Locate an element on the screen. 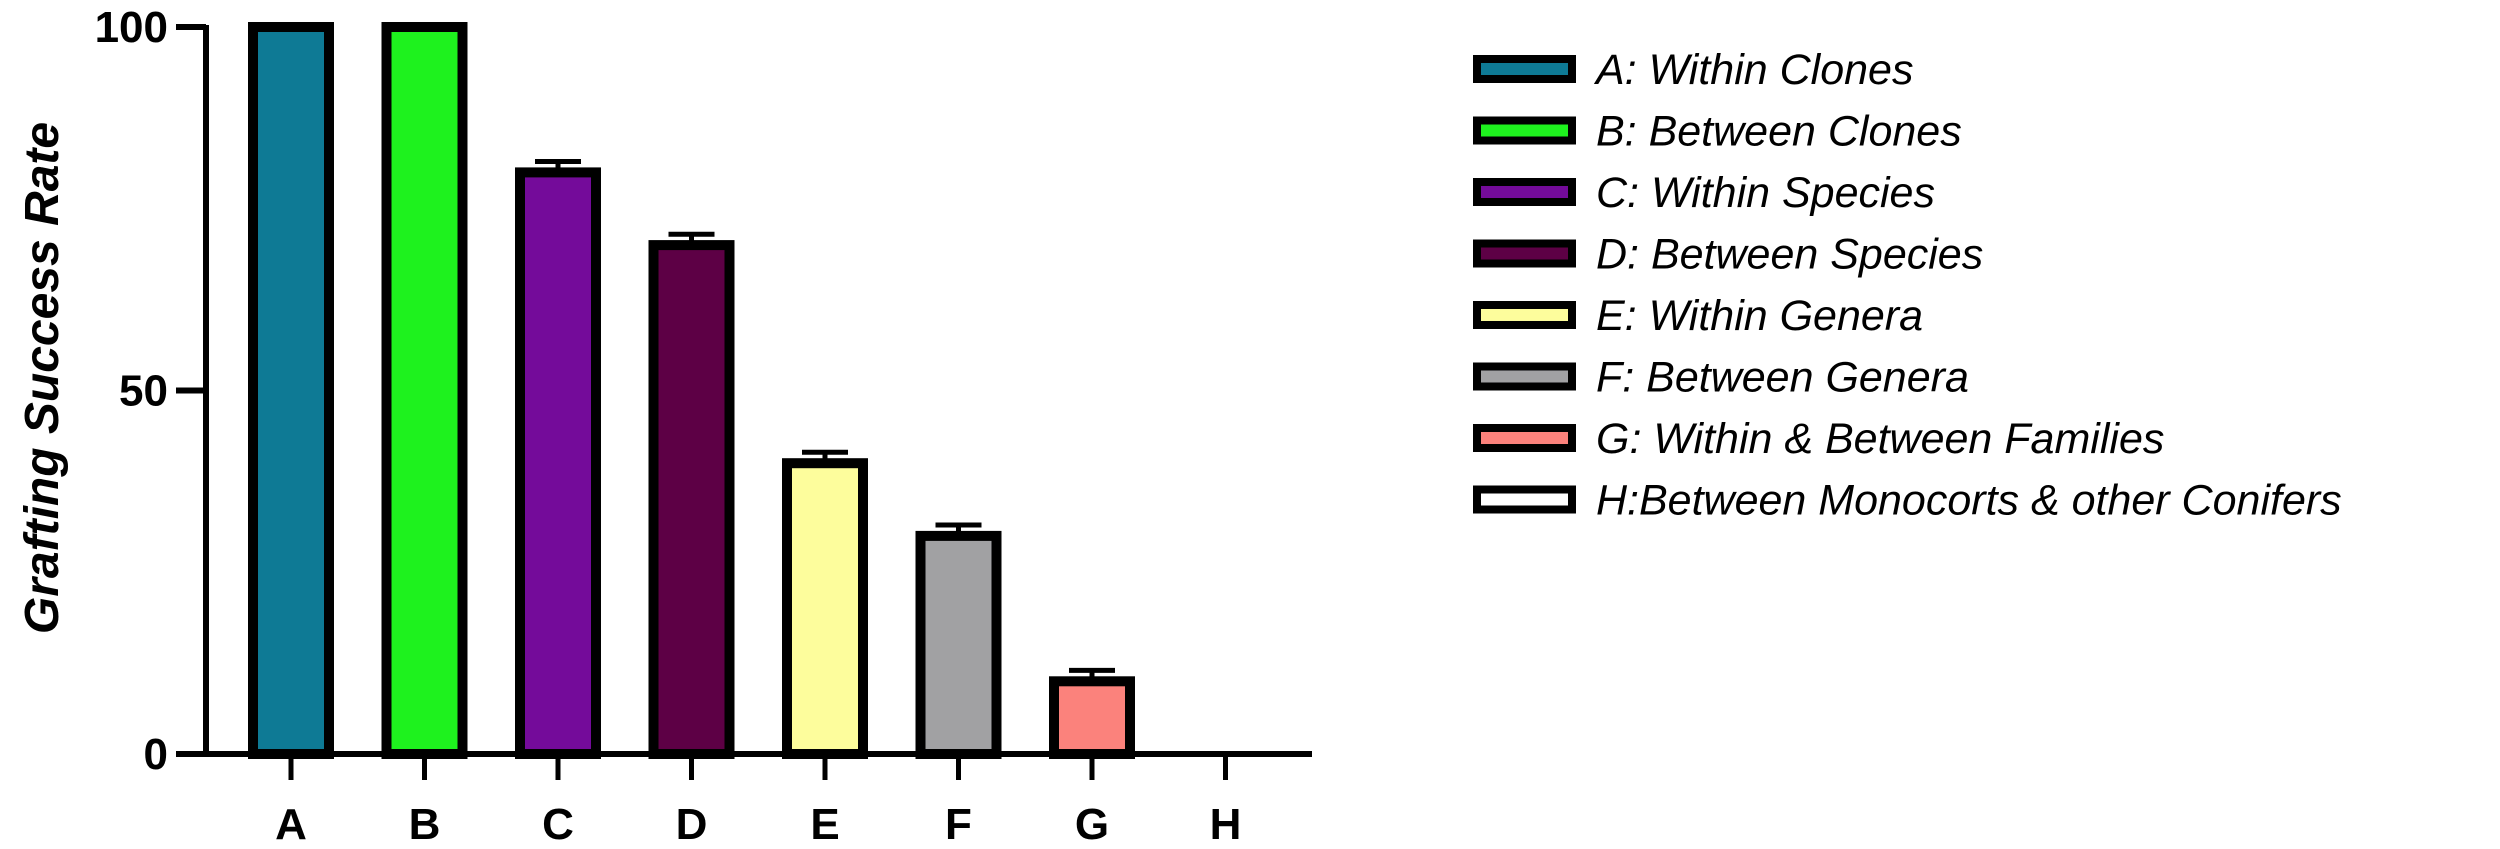  x-tick-label-g: G is located at coordinates (1092, 824).